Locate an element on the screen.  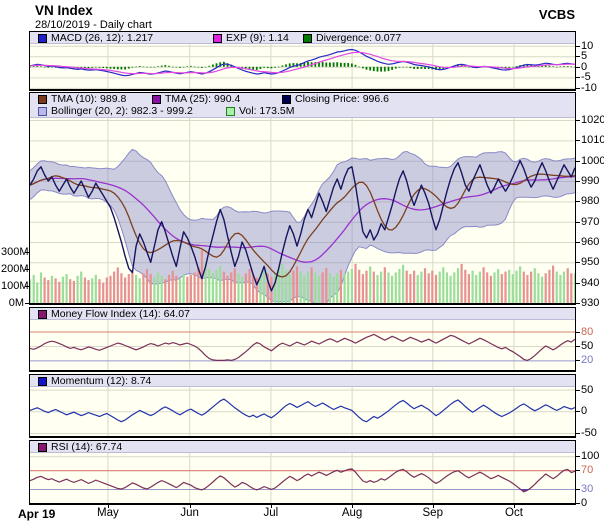
legend-rsi: RSI (14): 67.74 is located at coordinates (302, 447).